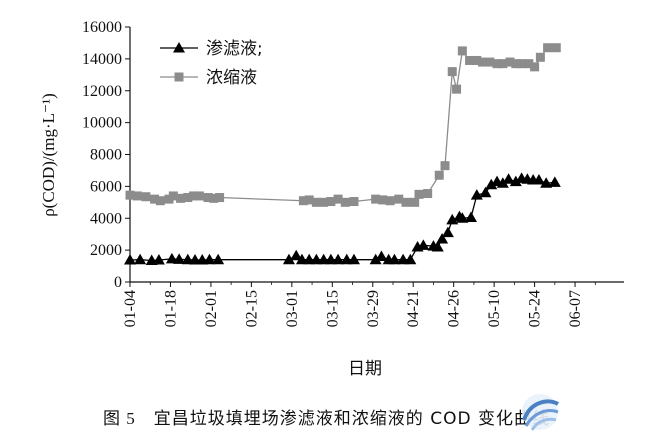  Describe the element at coordinates (413, 308) in the screenshot. I see `x-tick-label: 04-21` at that location.